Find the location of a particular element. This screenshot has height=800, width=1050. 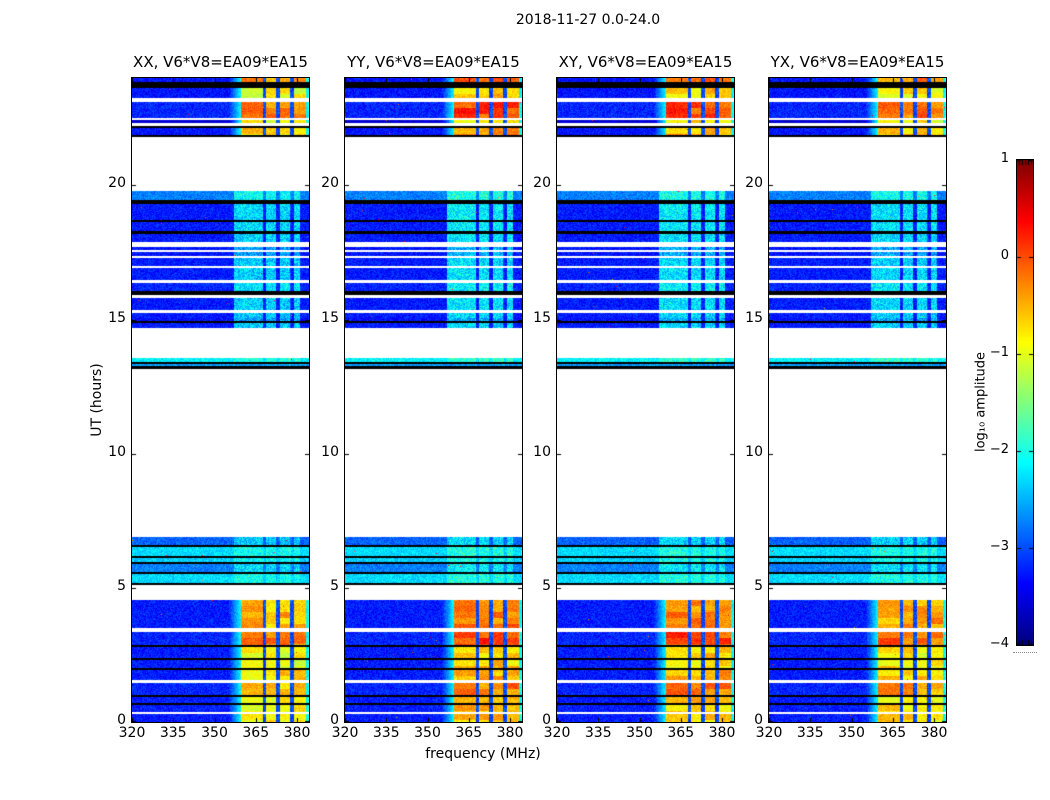

x-axis-label: frequency (MHz) is located at coordinates (483, 754).